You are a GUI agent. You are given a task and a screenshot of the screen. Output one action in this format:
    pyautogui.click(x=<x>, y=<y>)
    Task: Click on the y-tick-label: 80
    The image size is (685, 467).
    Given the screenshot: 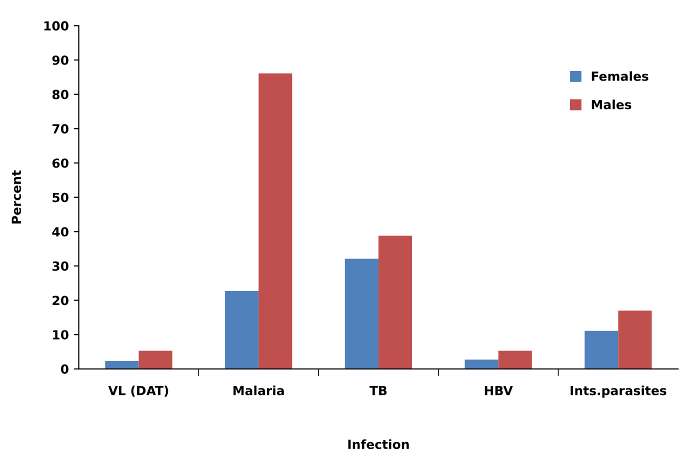 What is the action you would take?
    pyautogui.click(x=60, y=95)
    